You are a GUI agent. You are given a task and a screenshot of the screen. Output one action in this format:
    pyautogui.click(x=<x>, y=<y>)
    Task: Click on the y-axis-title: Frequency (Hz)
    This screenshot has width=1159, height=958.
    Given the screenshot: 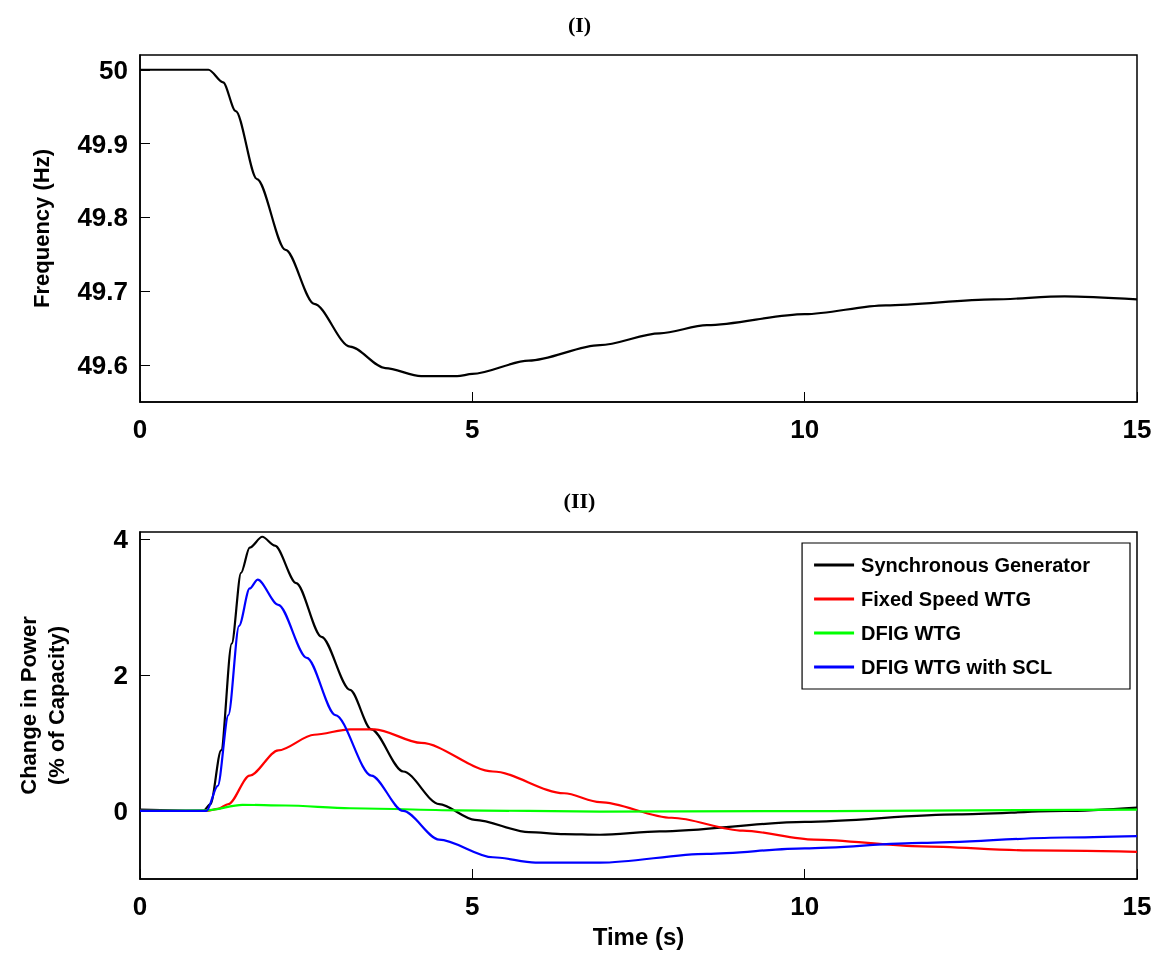 What is the action you would take?
    pyautogui.click(x=41, y=228)
    